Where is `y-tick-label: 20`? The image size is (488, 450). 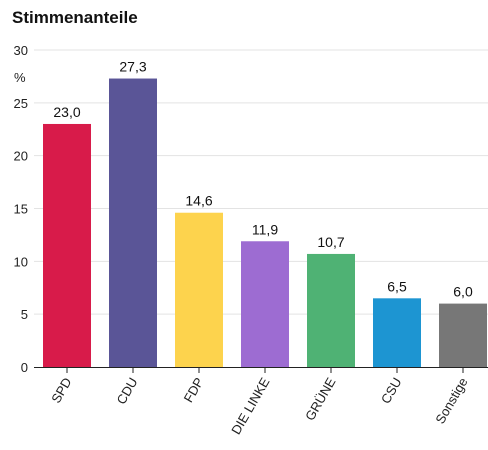 y-tick-label: 20 is located at coordinates (21, 156).